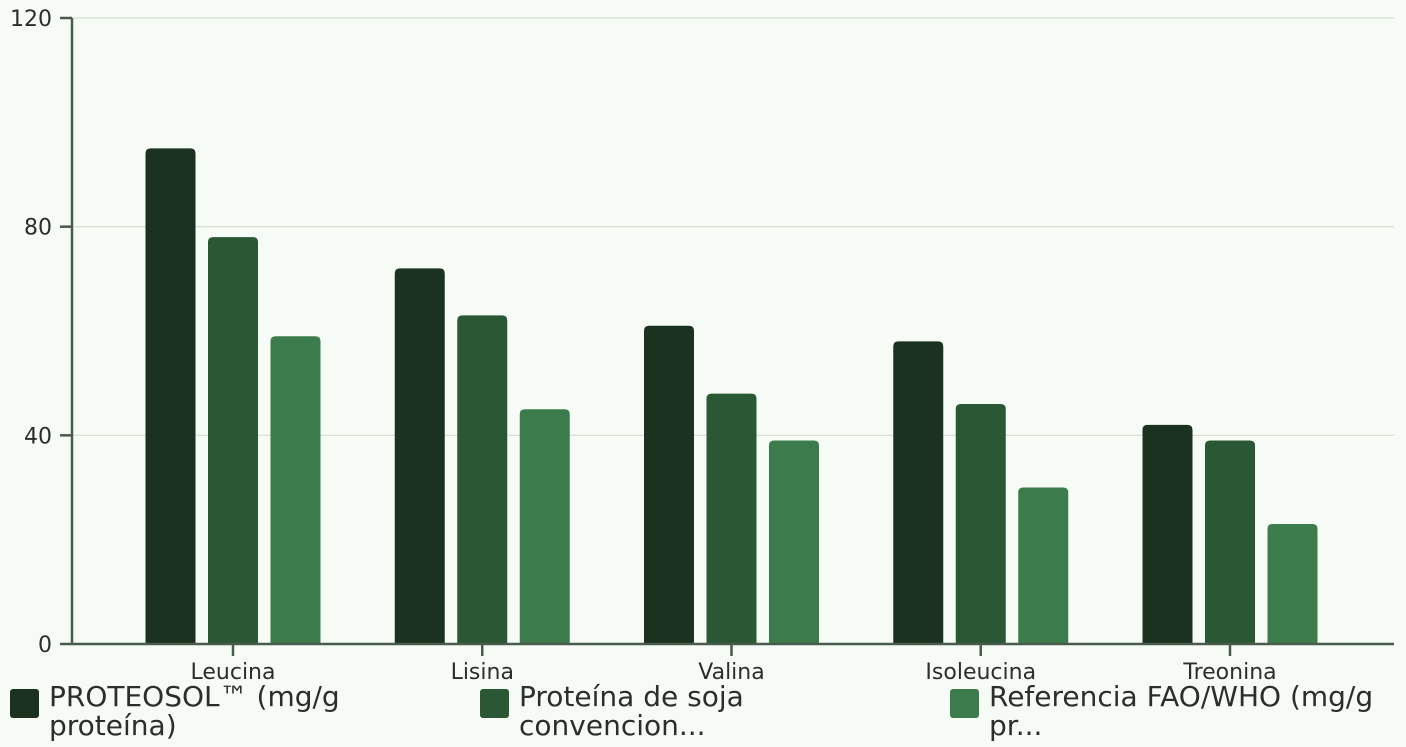  What do you see at coordinates (980, 671) in the screenshot?
I see `x-tick-label-isoleucina: Isoleucina` at bounding box center [980, 671].